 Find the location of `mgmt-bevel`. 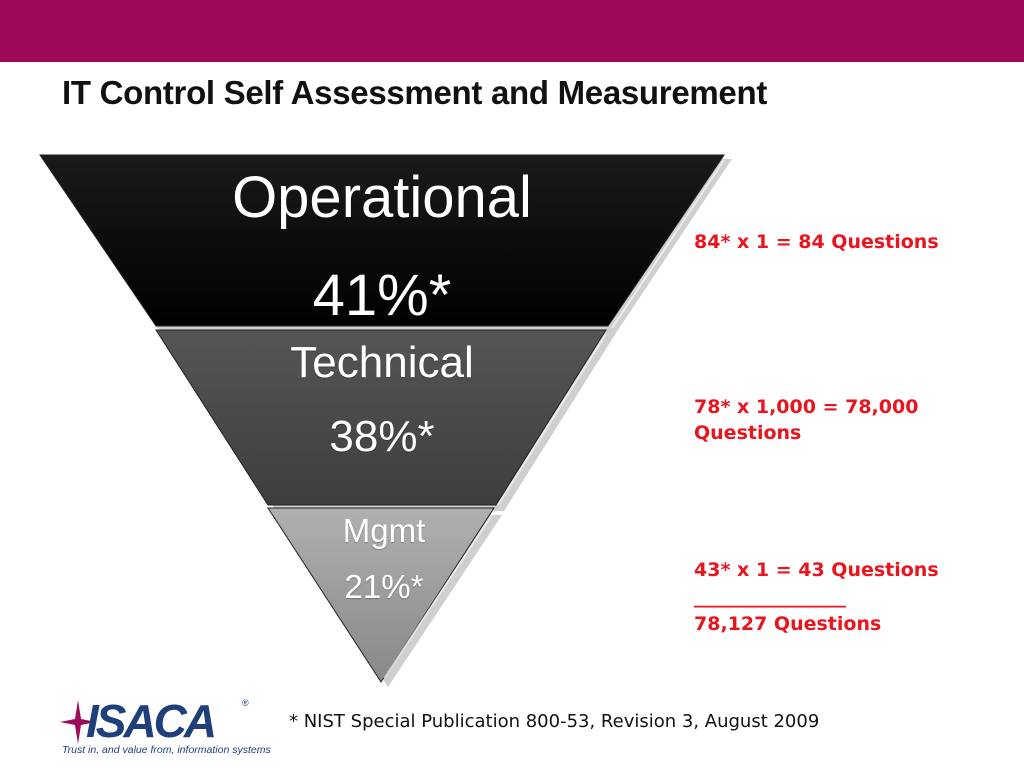

mgmt-bevel is located at coordinates (439, 595).